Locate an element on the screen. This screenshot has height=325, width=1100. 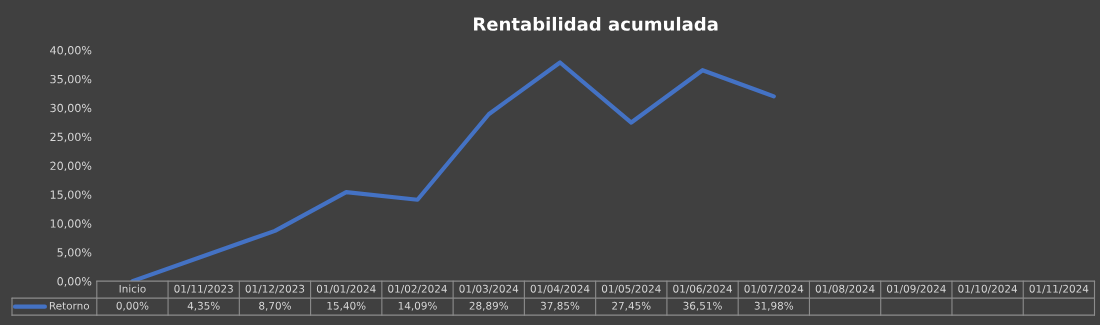
data-label: 36,51% is located at coordinates (702, 306).